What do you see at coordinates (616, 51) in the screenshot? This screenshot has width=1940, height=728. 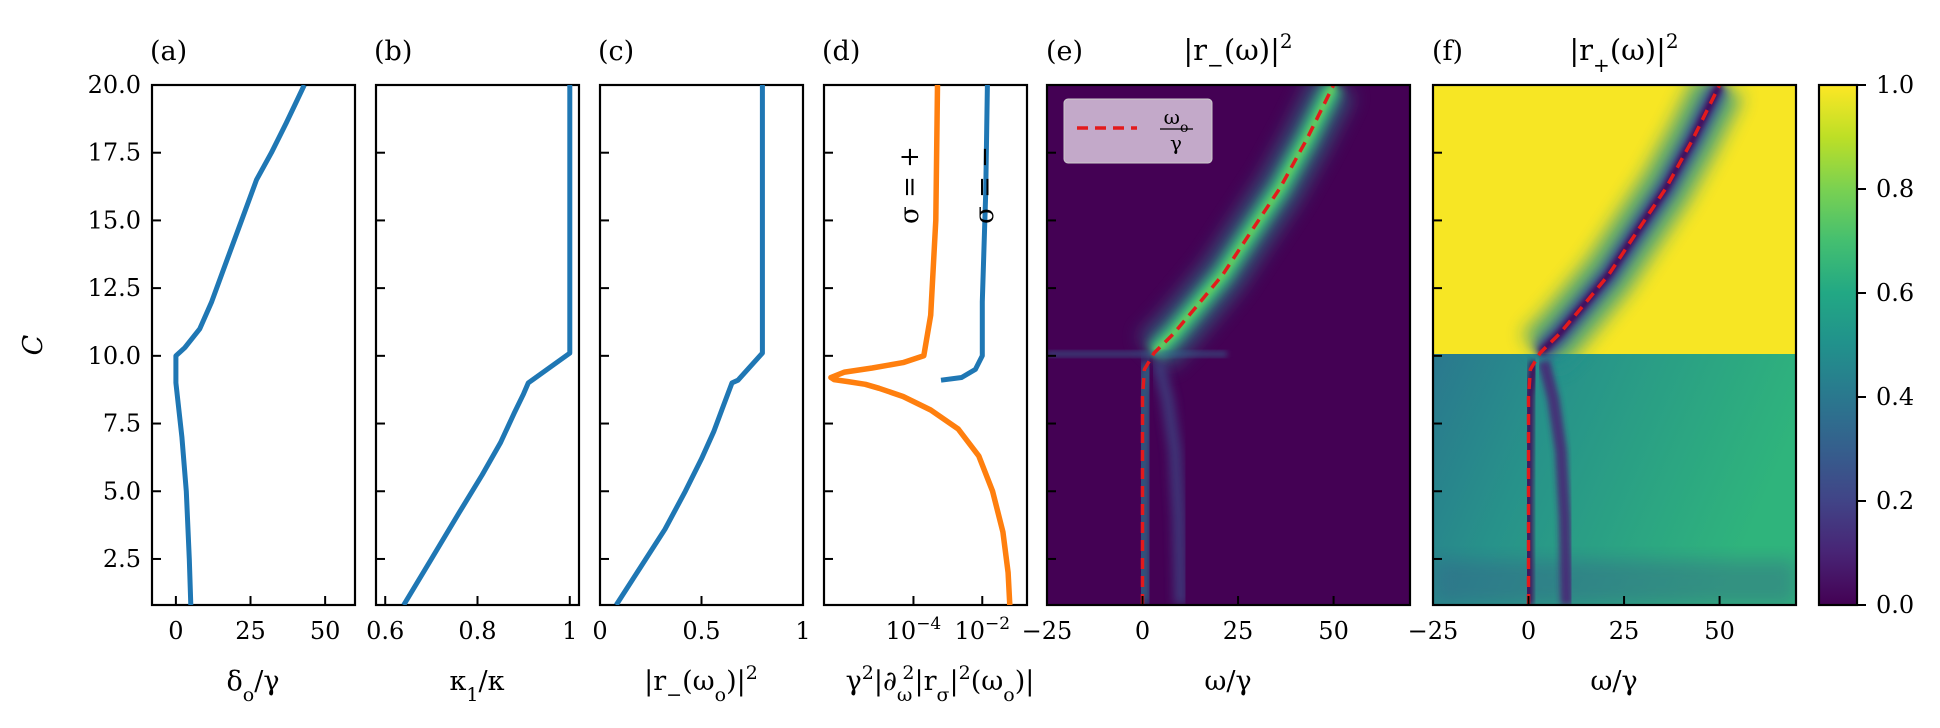 I see `panel-c-label: (c)` at bounding box center [616, 51].